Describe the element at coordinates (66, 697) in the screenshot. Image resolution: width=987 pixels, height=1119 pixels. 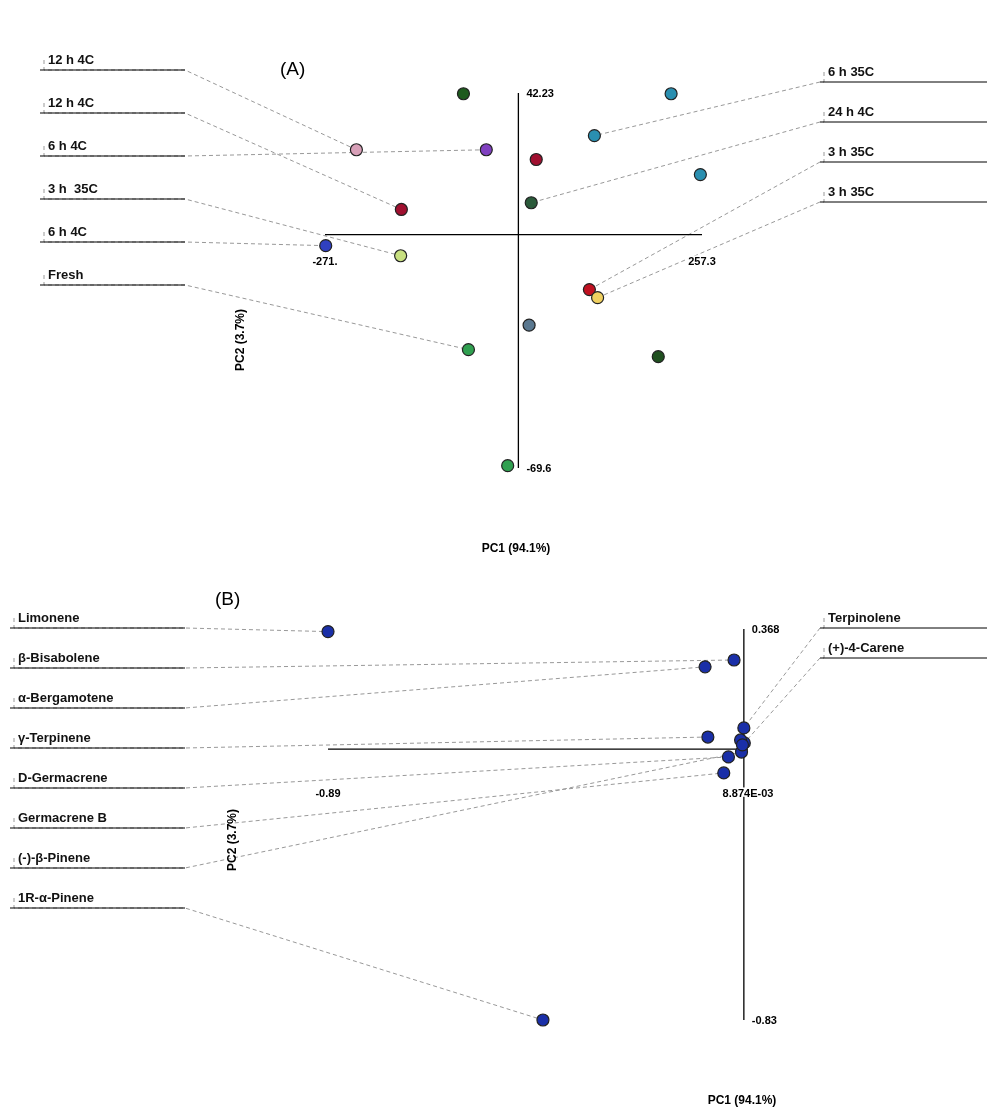
I see `annotation: α-Bergamotene` at that location.